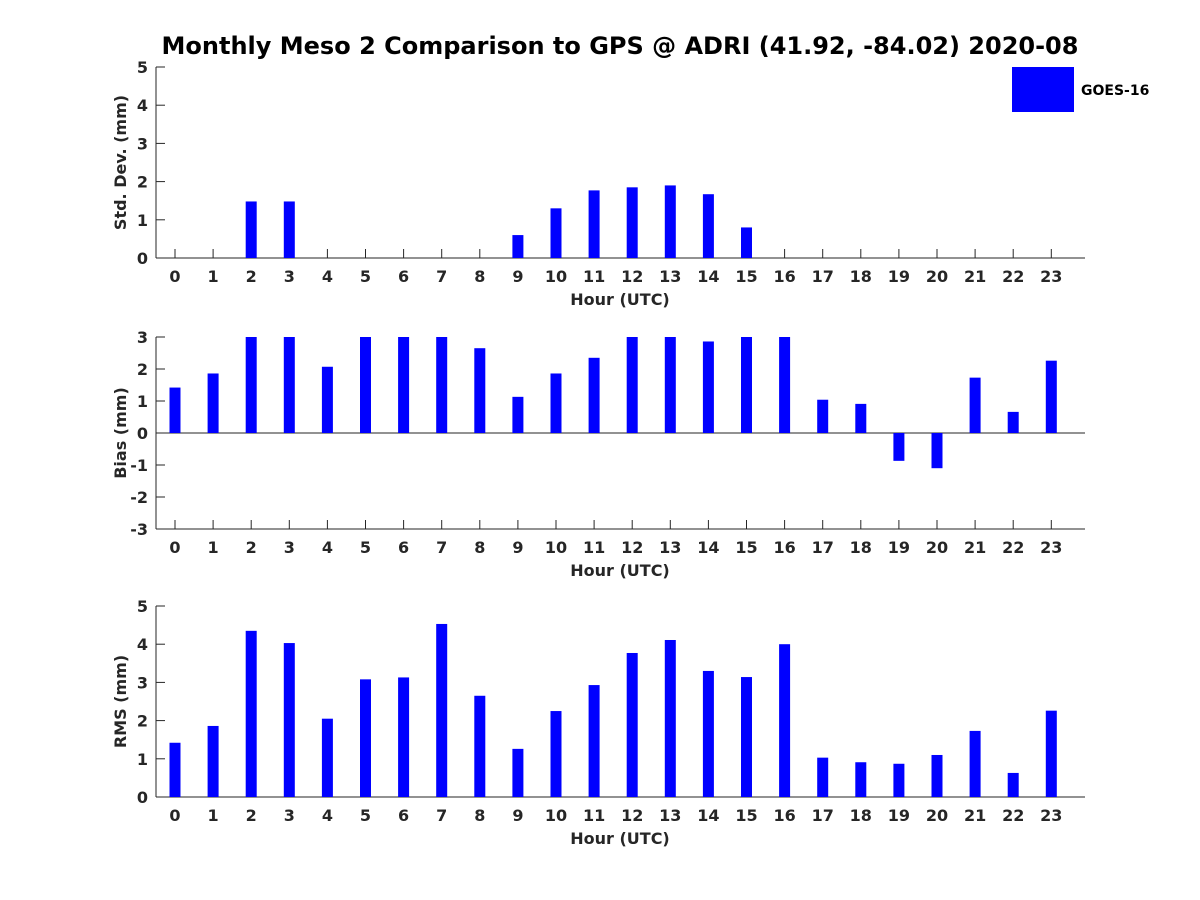 This screenshot has height=900, width=1200. What do you see at coordinates (594, 815) in the screenshot?
I see `rms-x-tick-label: 11` at bounding box center [594, 815].